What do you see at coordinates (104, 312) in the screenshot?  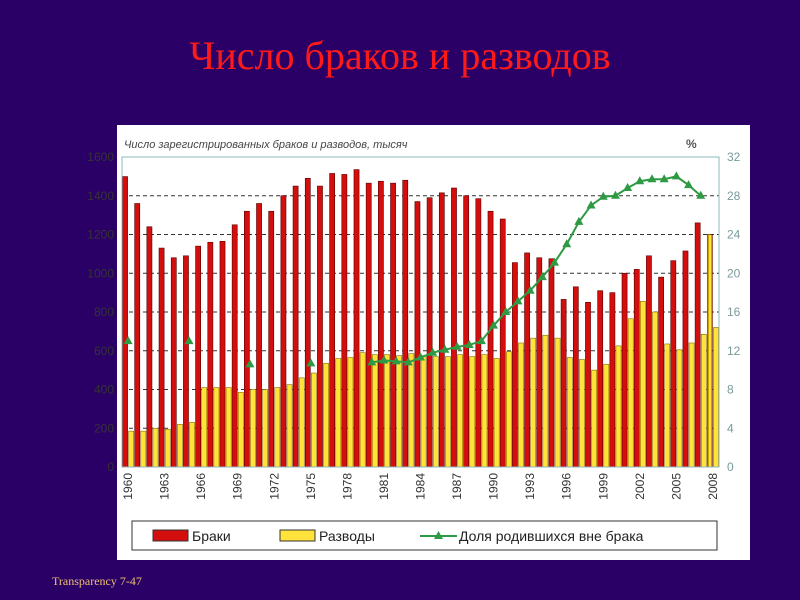 I see `y-tick-label: 800` at bounding box center [104, 312].